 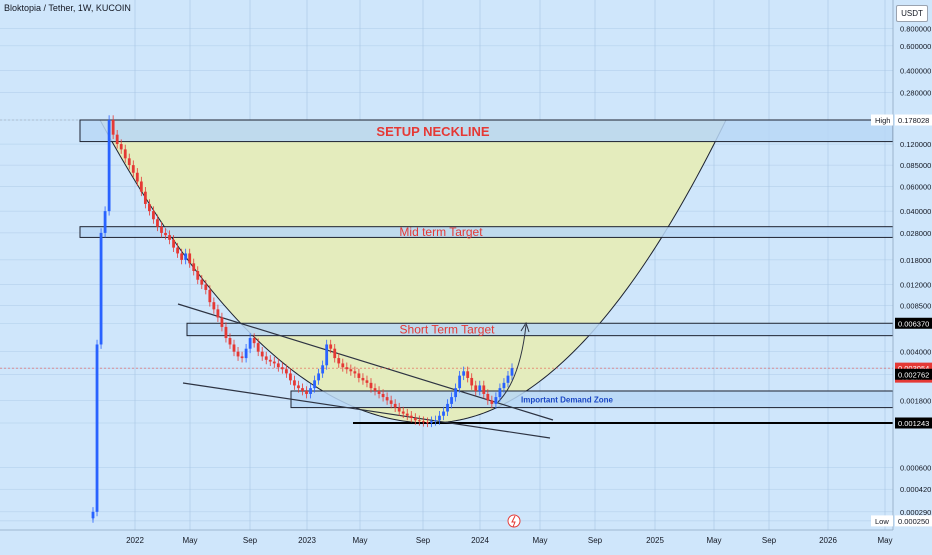 What do you see at coordinates (915, 260) in the screenshot?
I see `price-tick-label: 0.018000` at bounding box center [915, 260].